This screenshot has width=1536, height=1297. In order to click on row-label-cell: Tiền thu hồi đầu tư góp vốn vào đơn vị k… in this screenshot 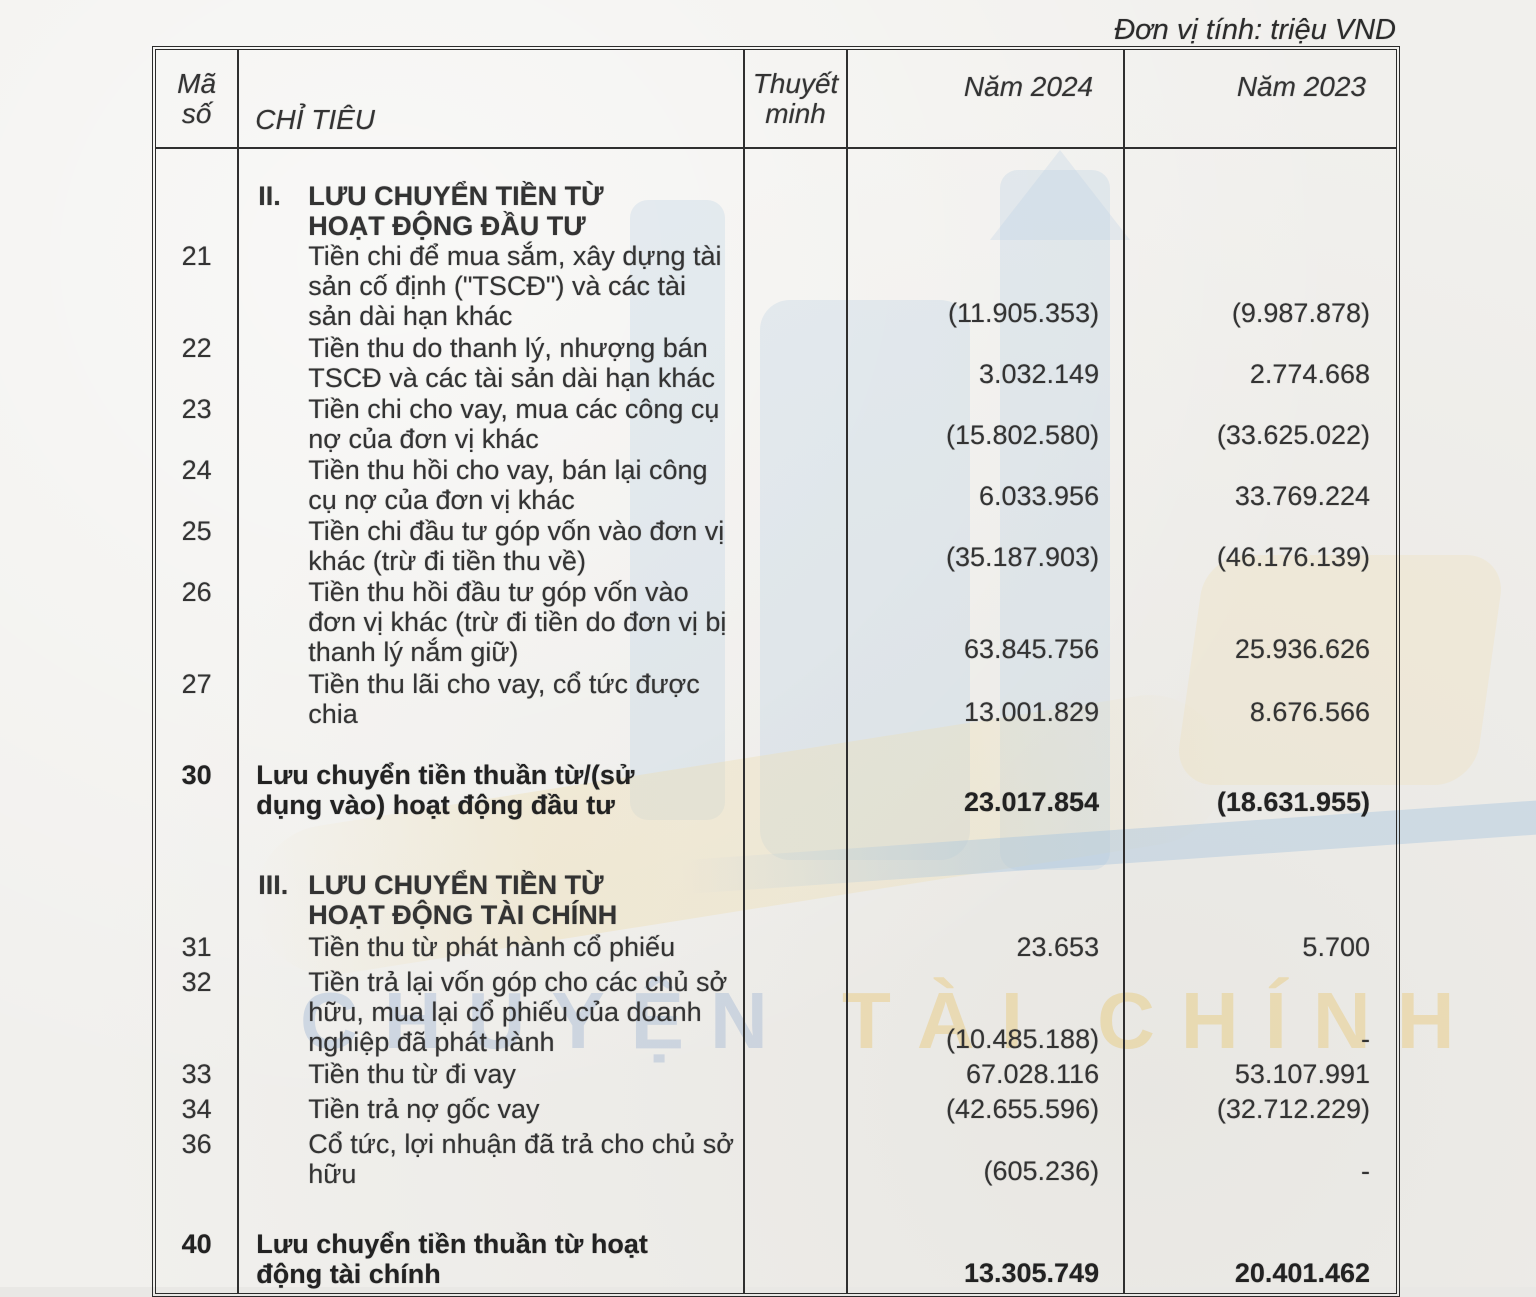, I will do `click(490, 623)`.